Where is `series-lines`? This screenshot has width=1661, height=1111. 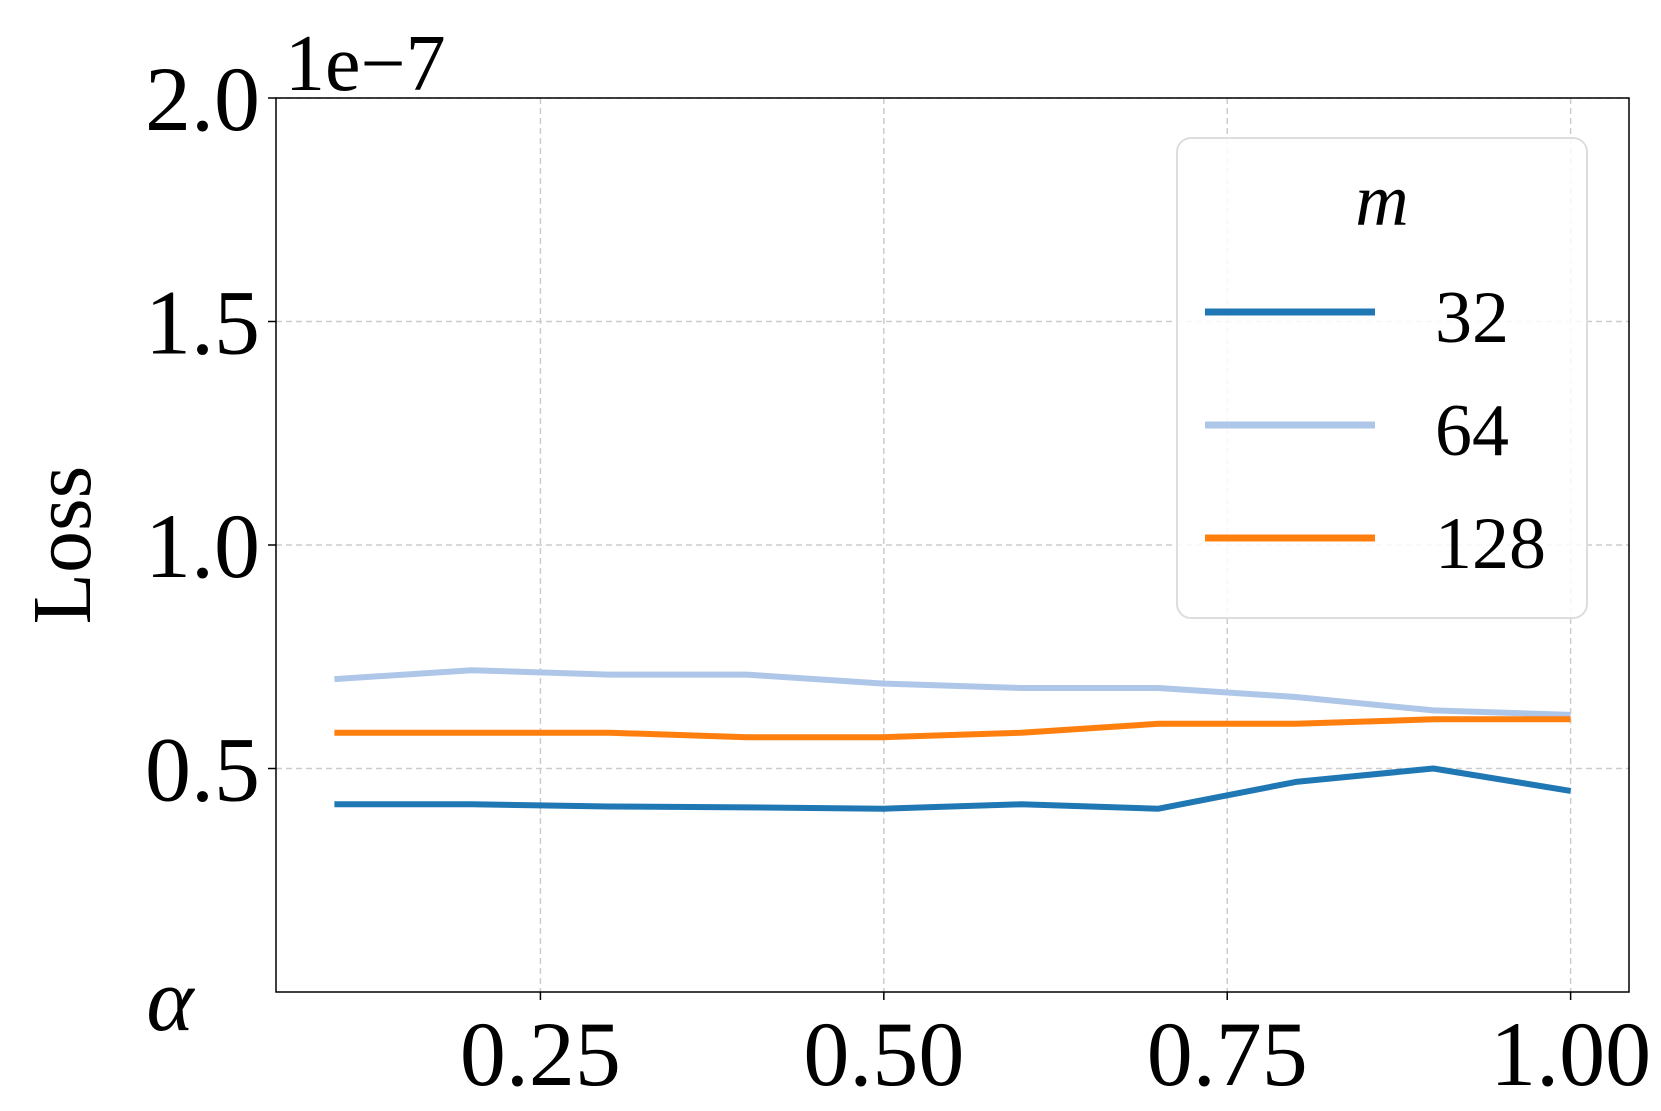 series-lines is located at coordinates (953, 739).